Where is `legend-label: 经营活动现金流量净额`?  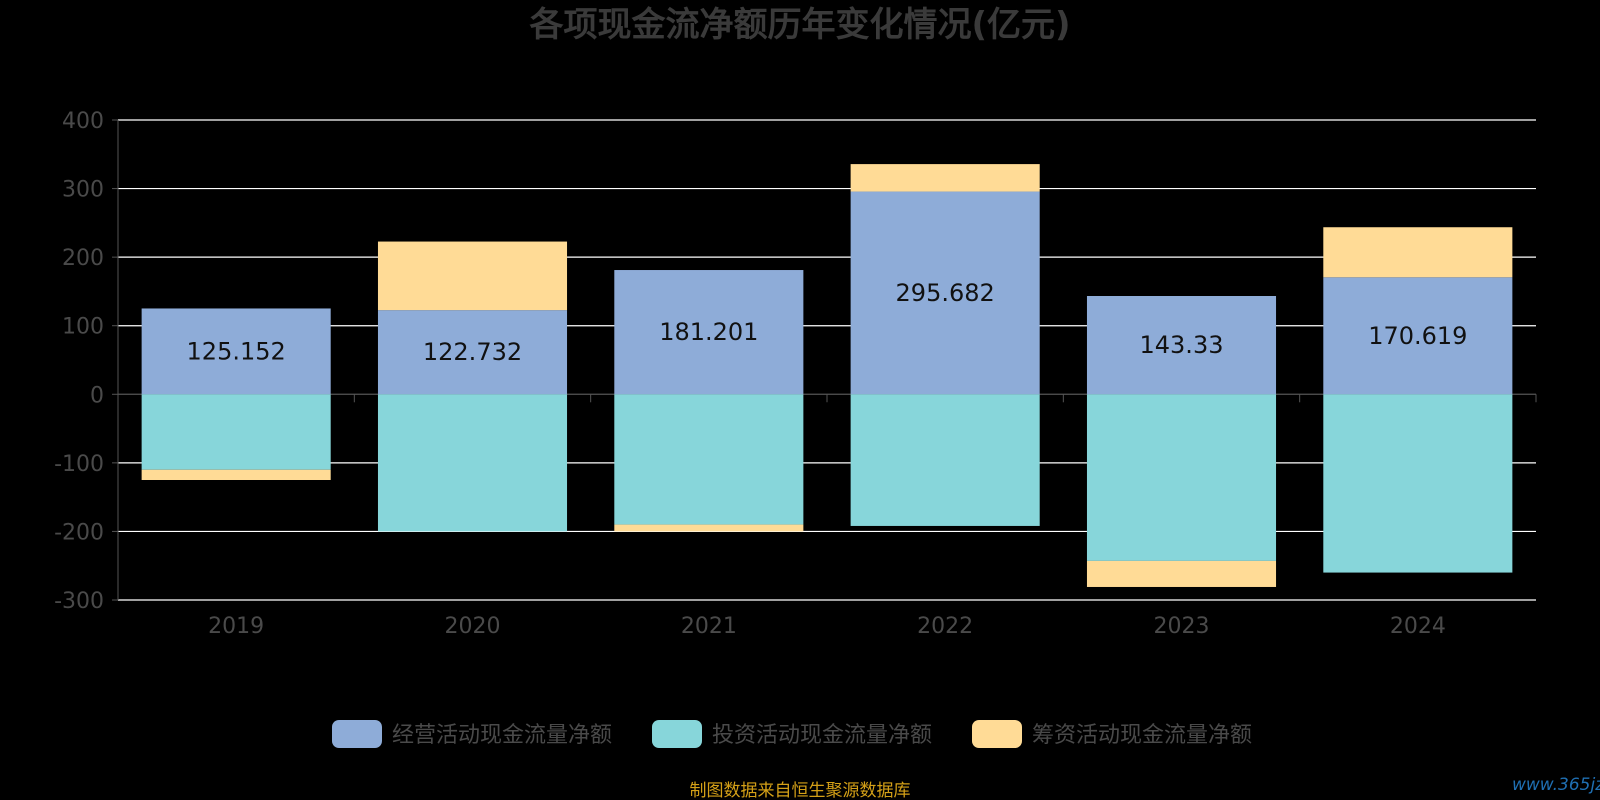 legend-label: 经营活动现金流量净额 is located at coordinates (502, 735).